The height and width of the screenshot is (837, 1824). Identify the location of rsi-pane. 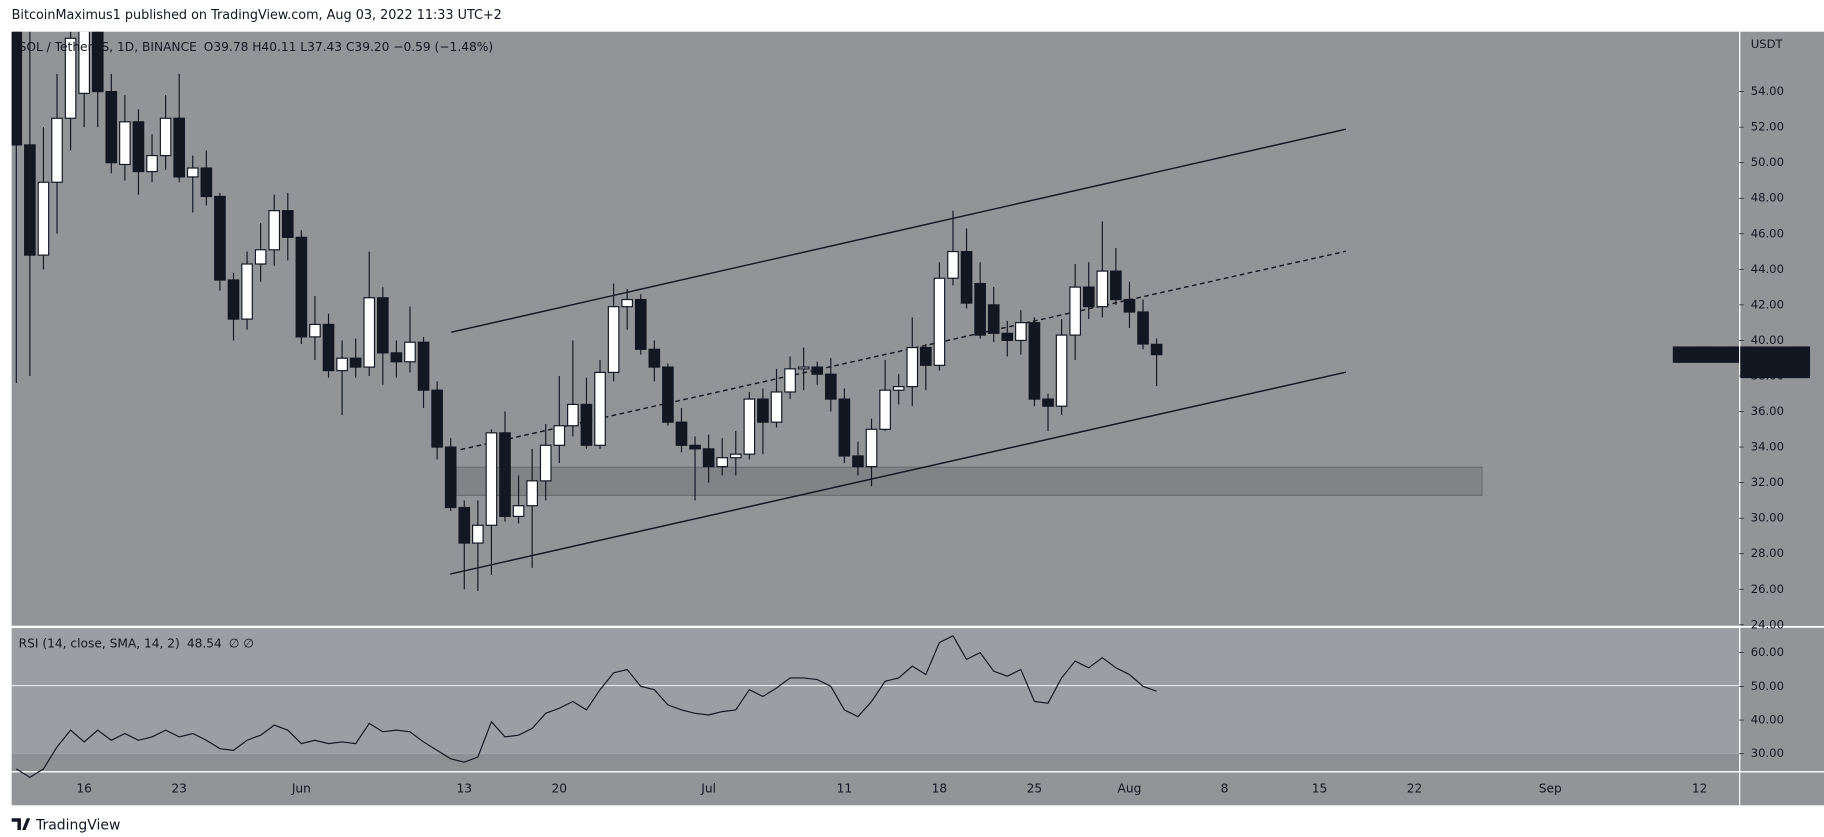
(875, 691).